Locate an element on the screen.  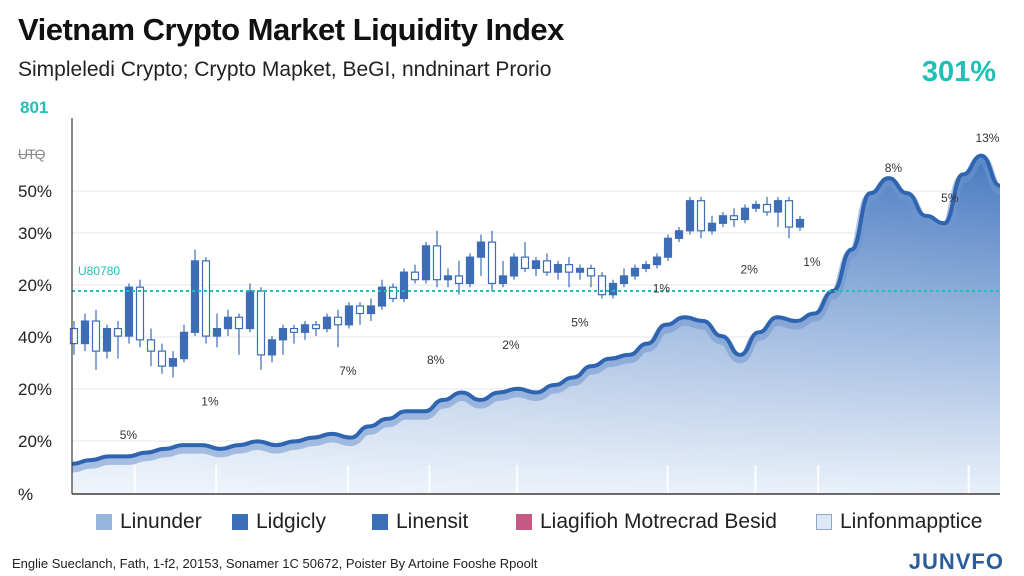
legend-item: Lidgicly is located at coordinates (279, 522).